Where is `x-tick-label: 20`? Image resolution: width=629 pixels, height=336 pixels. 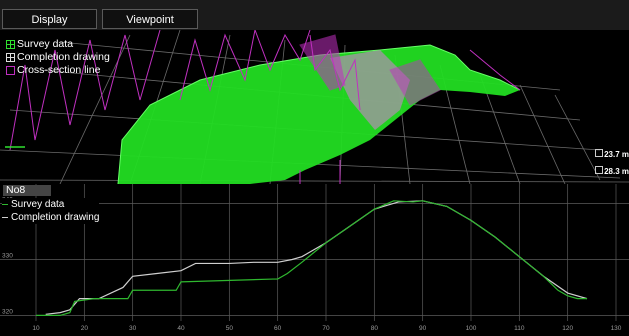 x-tick-label: 20 is located at coordinates (85, 328).